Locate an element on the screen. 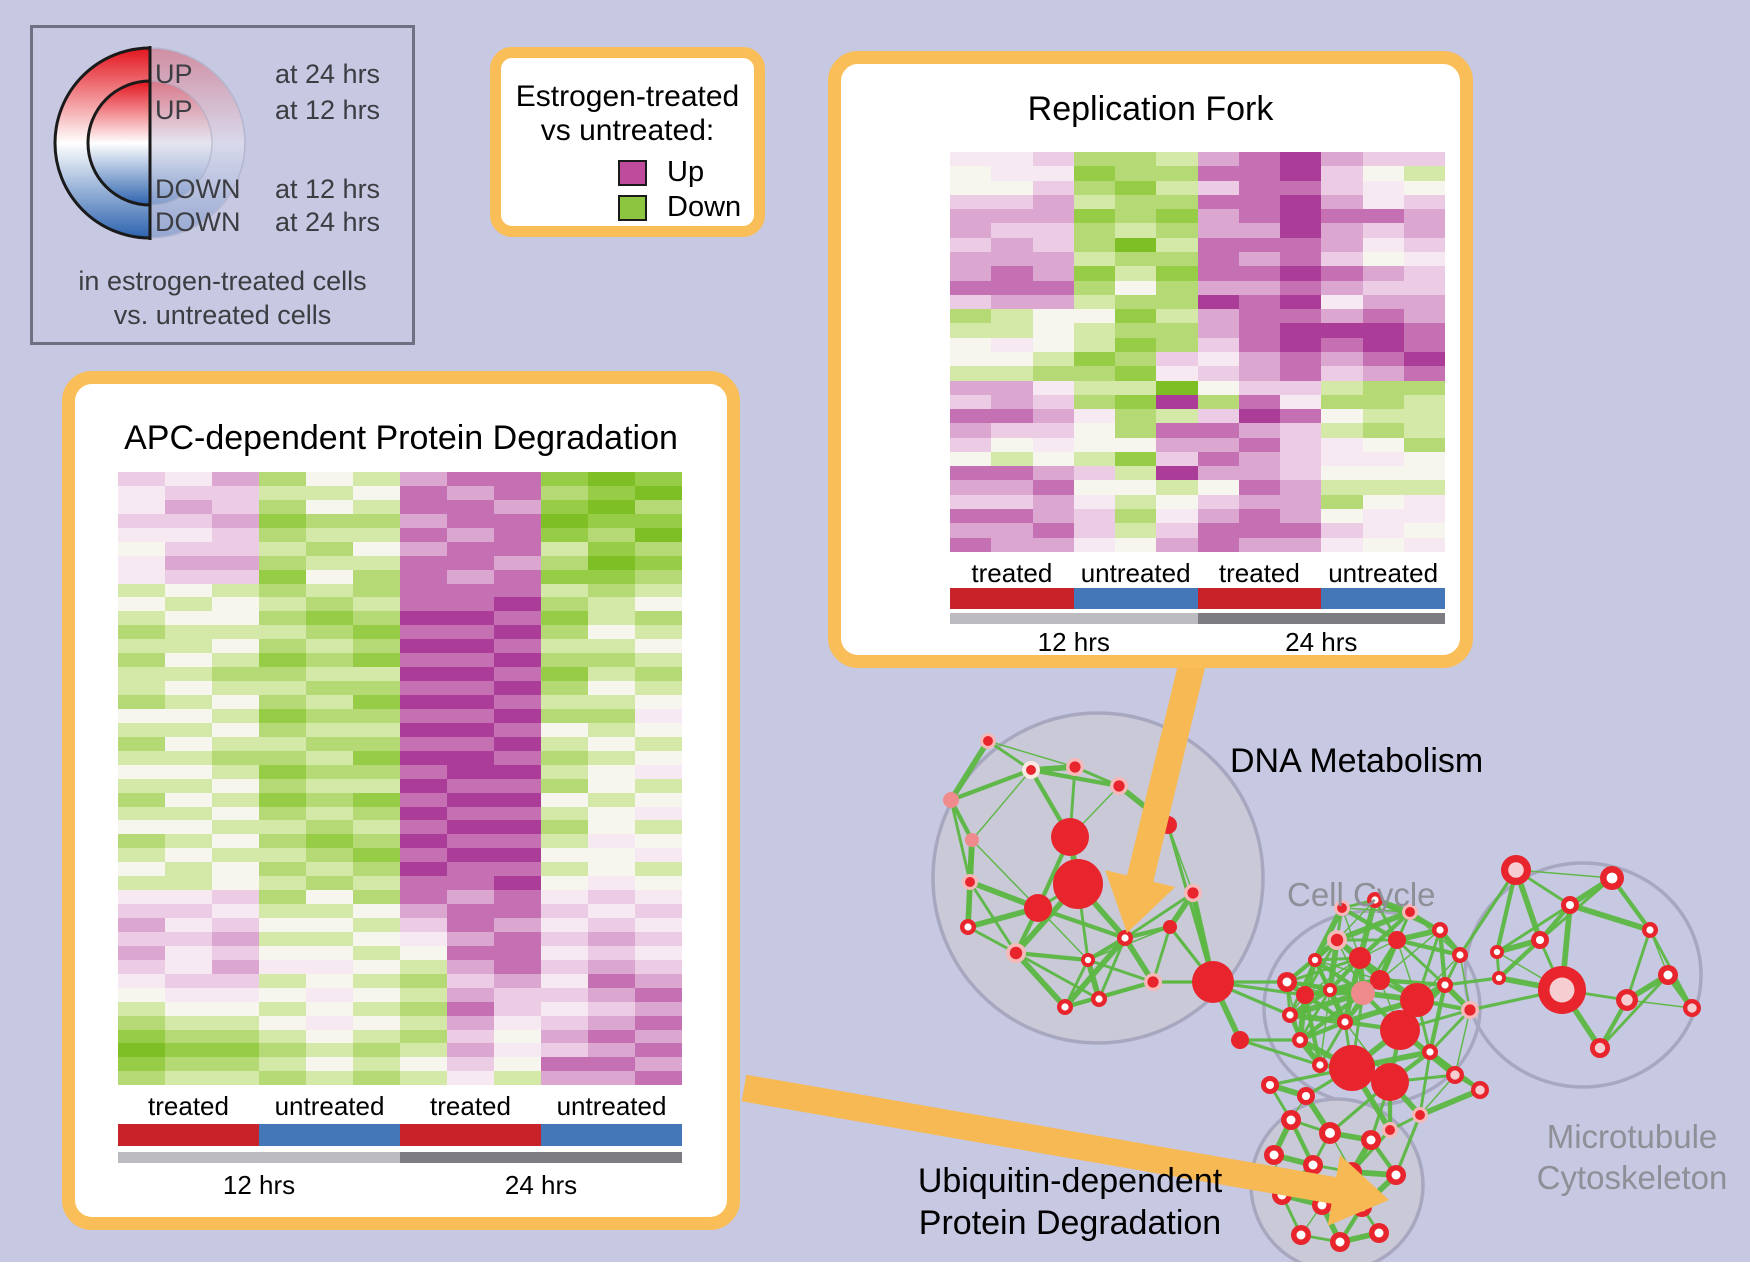 This screenshot has width=1750, height=1279. replication-fork-title: Replication Fork is located at coordinates (1150, 109).